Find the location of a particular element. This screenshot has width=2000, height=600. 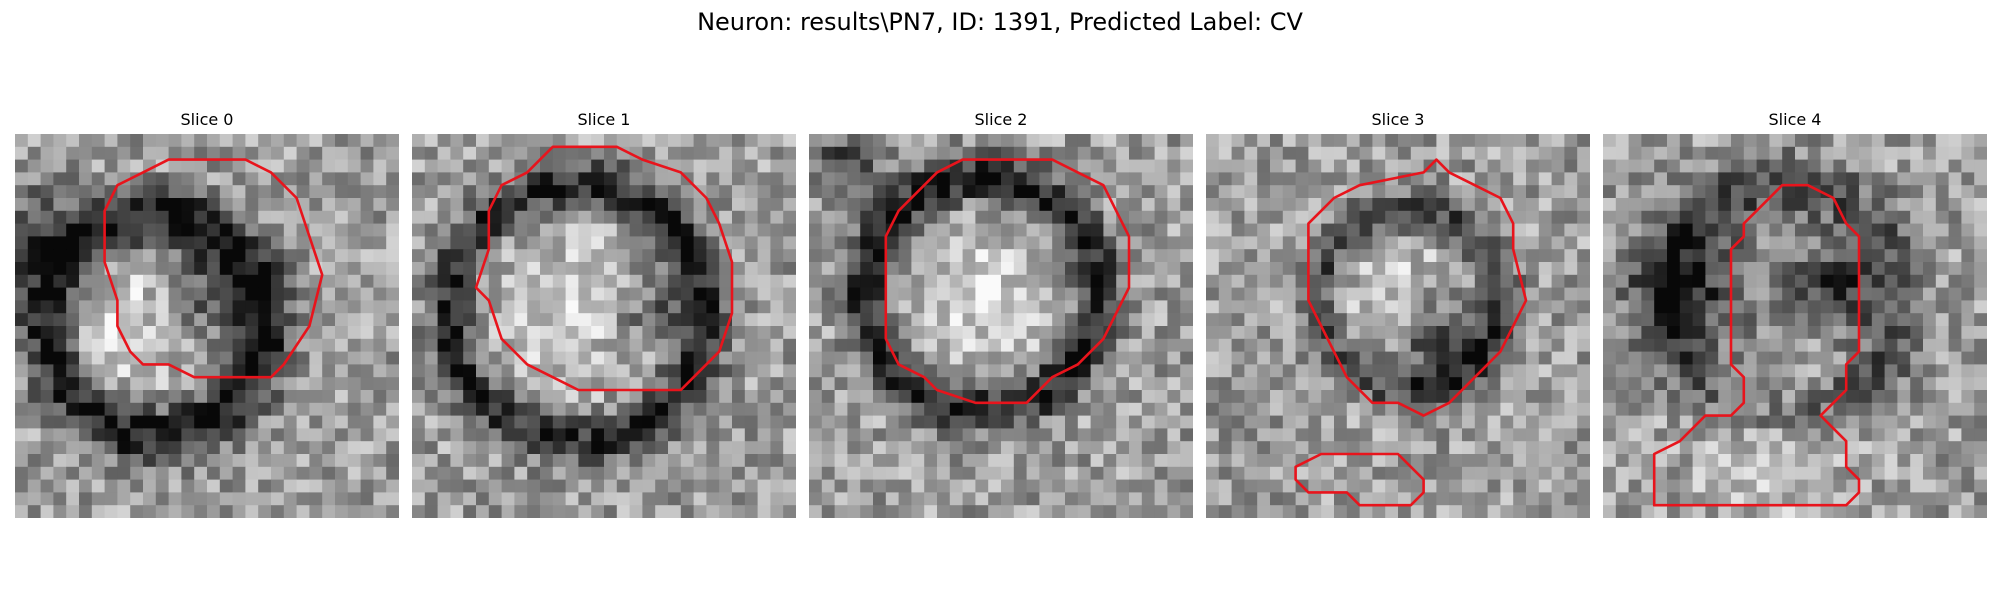

slice-title-2: Slice 2 is located at coordinates (1001, 119).